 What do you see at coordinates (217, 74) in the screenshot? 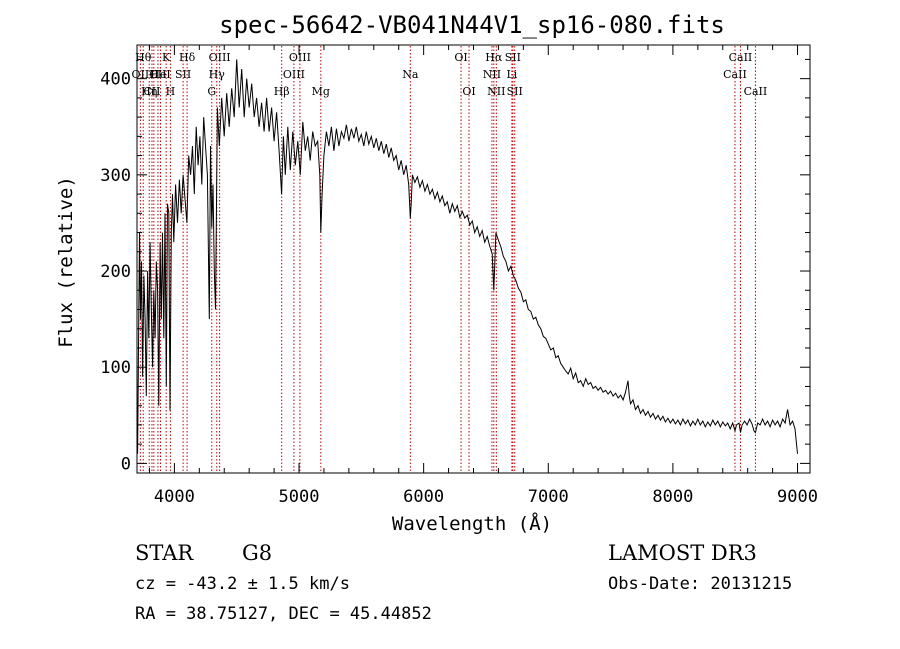
I see `emission-line-label: Hγ` at bounding box center [217, 74].